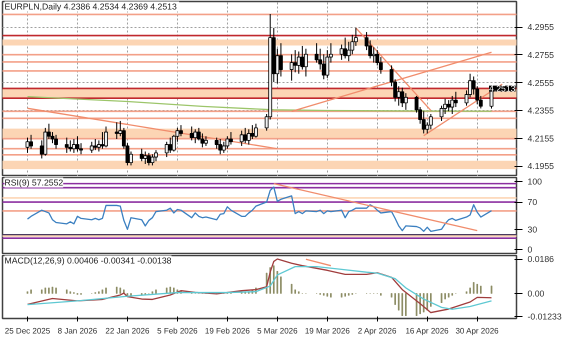 The image size is (564, 338). I want to click on x-tick-label: 16 Apr 2026, so click(427, 331).